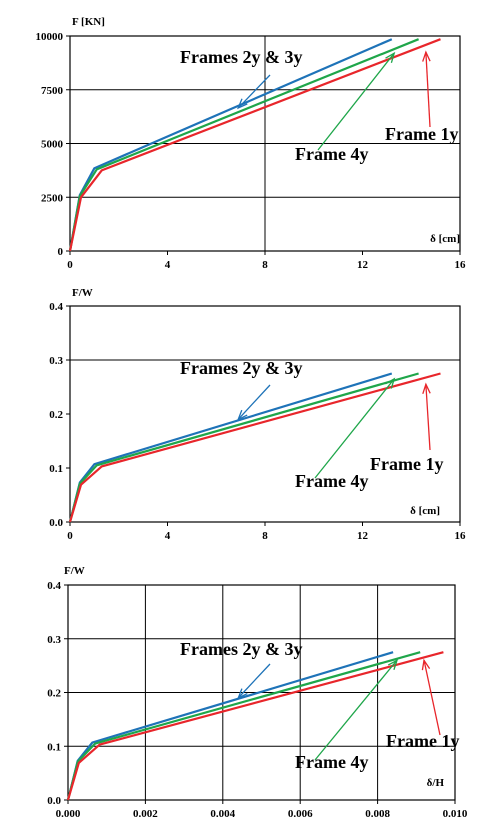 The image size is (500, 838). What do you see at coordinates (222, 814) in the screenshot?
I see `x-tick-label: 0.004` at bounding box center [222, 814].